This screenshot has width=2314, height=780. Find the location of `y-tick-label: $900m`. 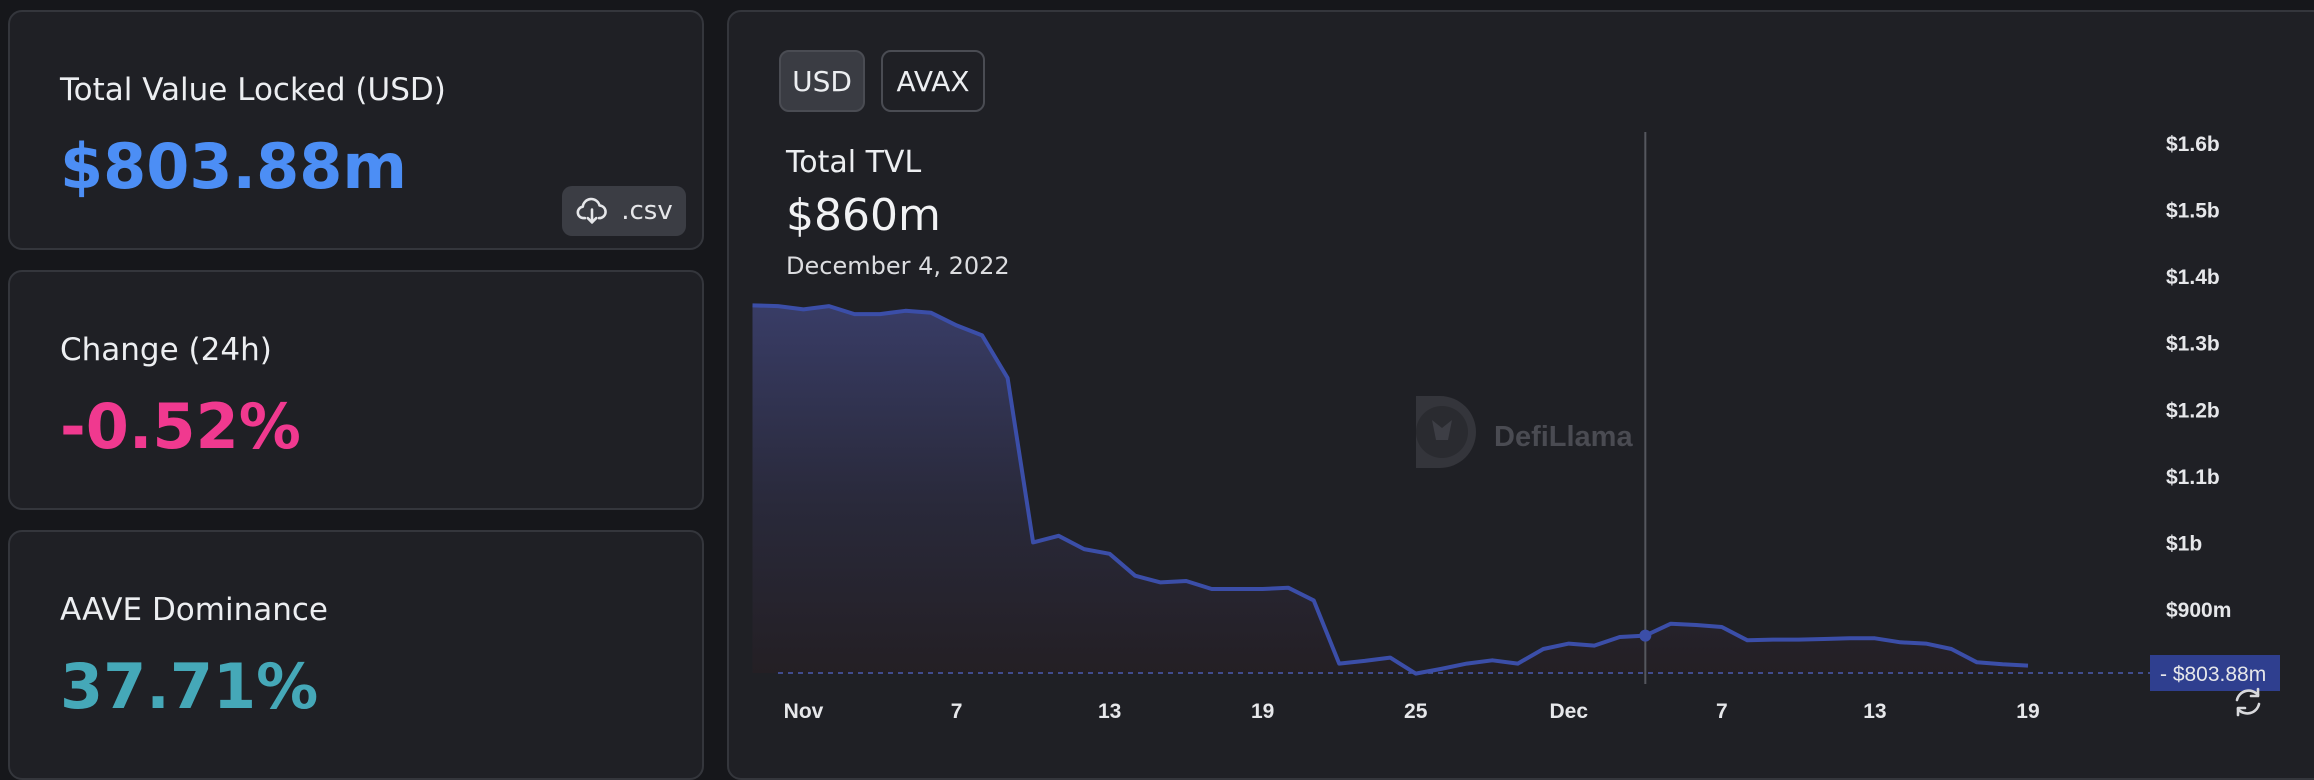

y-tick-label: $900m is located at coordinates (2198, 610).